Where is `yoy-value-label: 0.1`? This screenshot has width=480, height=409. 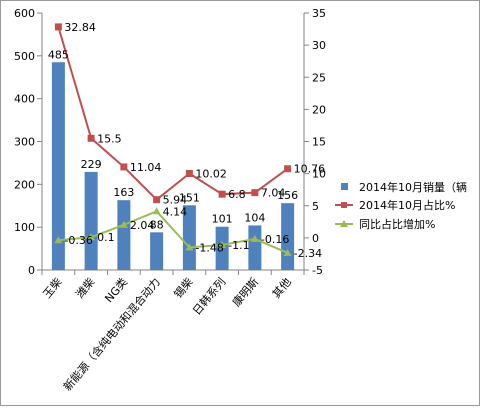
yoy-value-label: 0.1 is located at coordinates (106, 237).